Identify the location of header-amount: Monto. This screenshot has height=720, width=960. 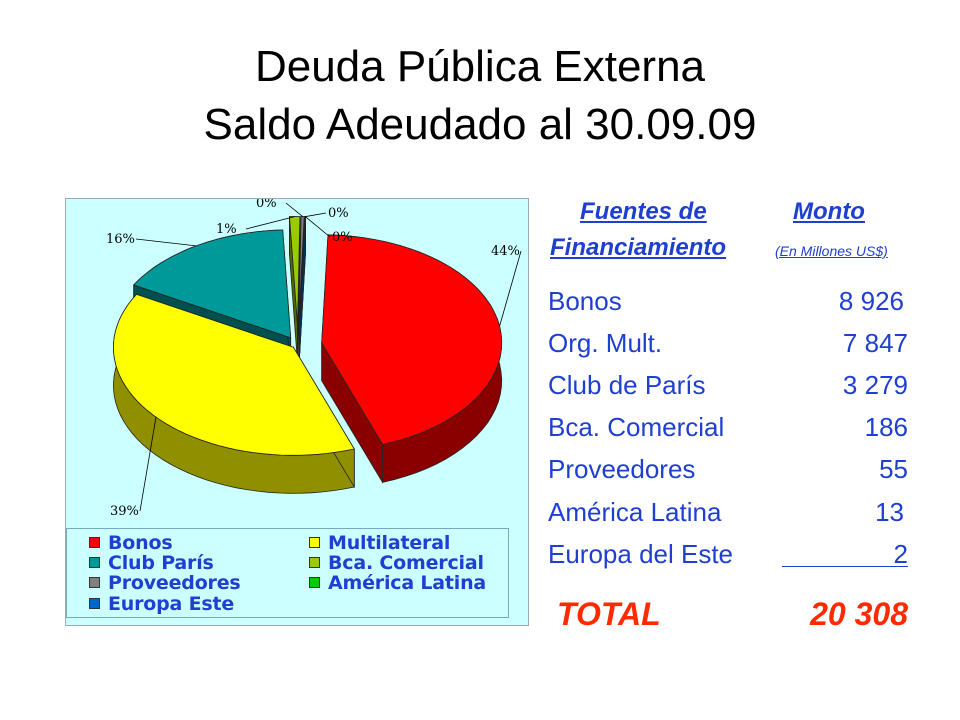
(829, 211).